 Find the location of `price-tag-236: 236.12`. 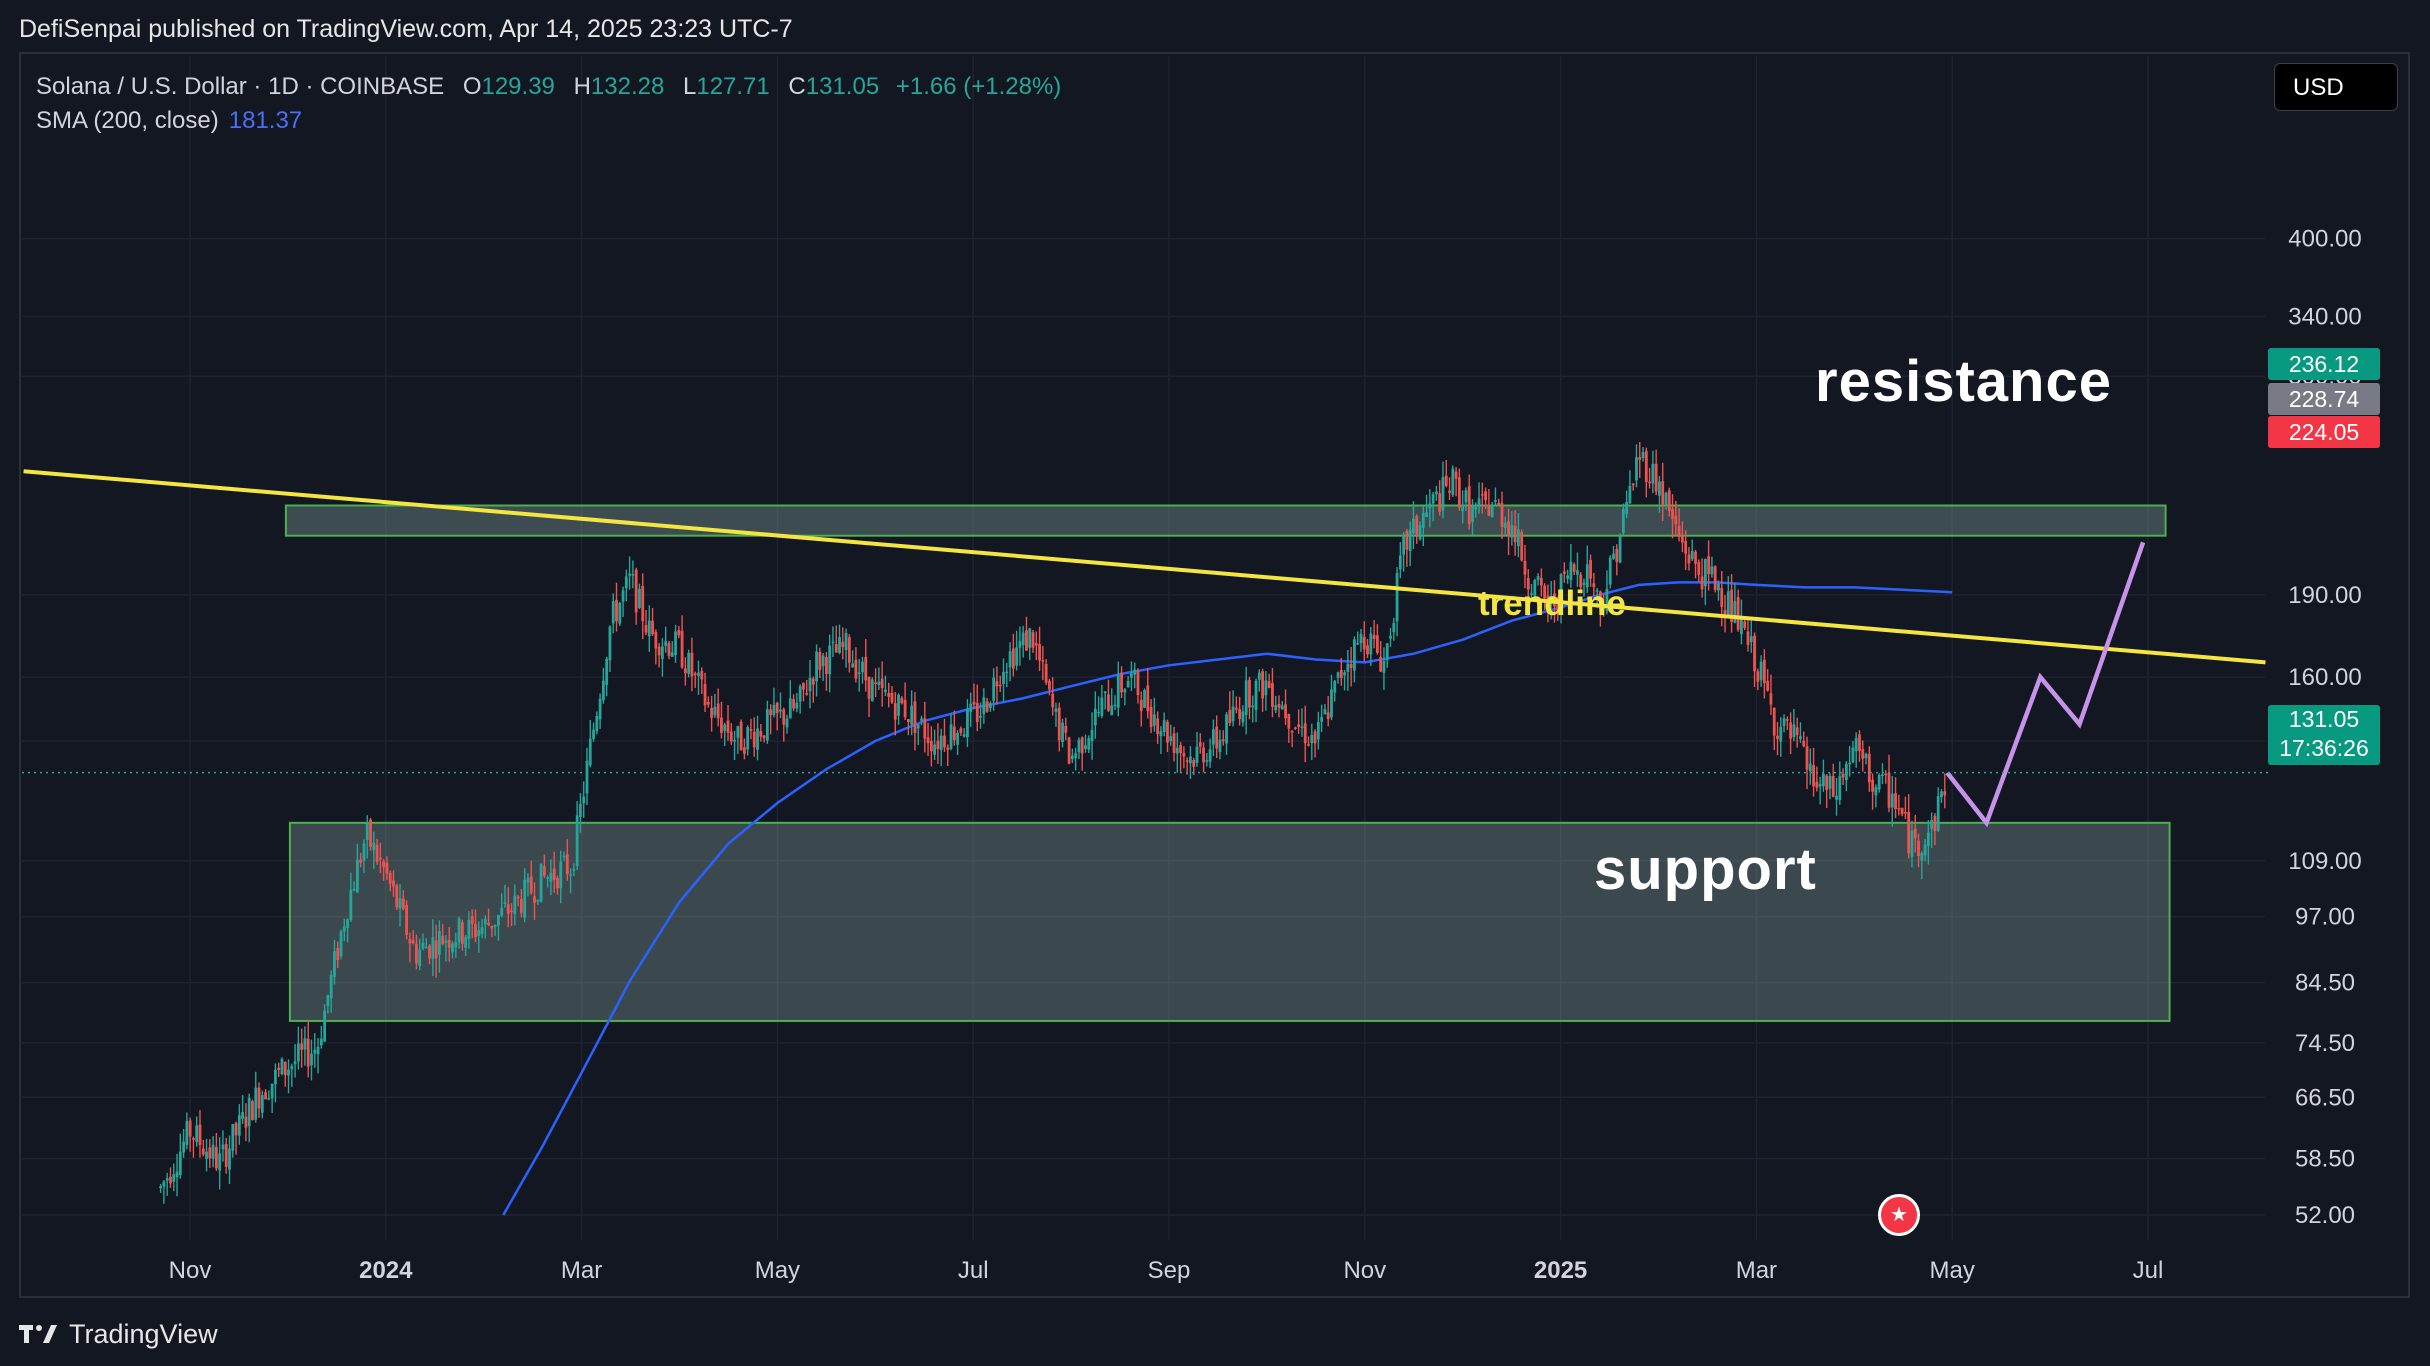

price-tag-236: 236.12 is located at coordinates (2324, 364).